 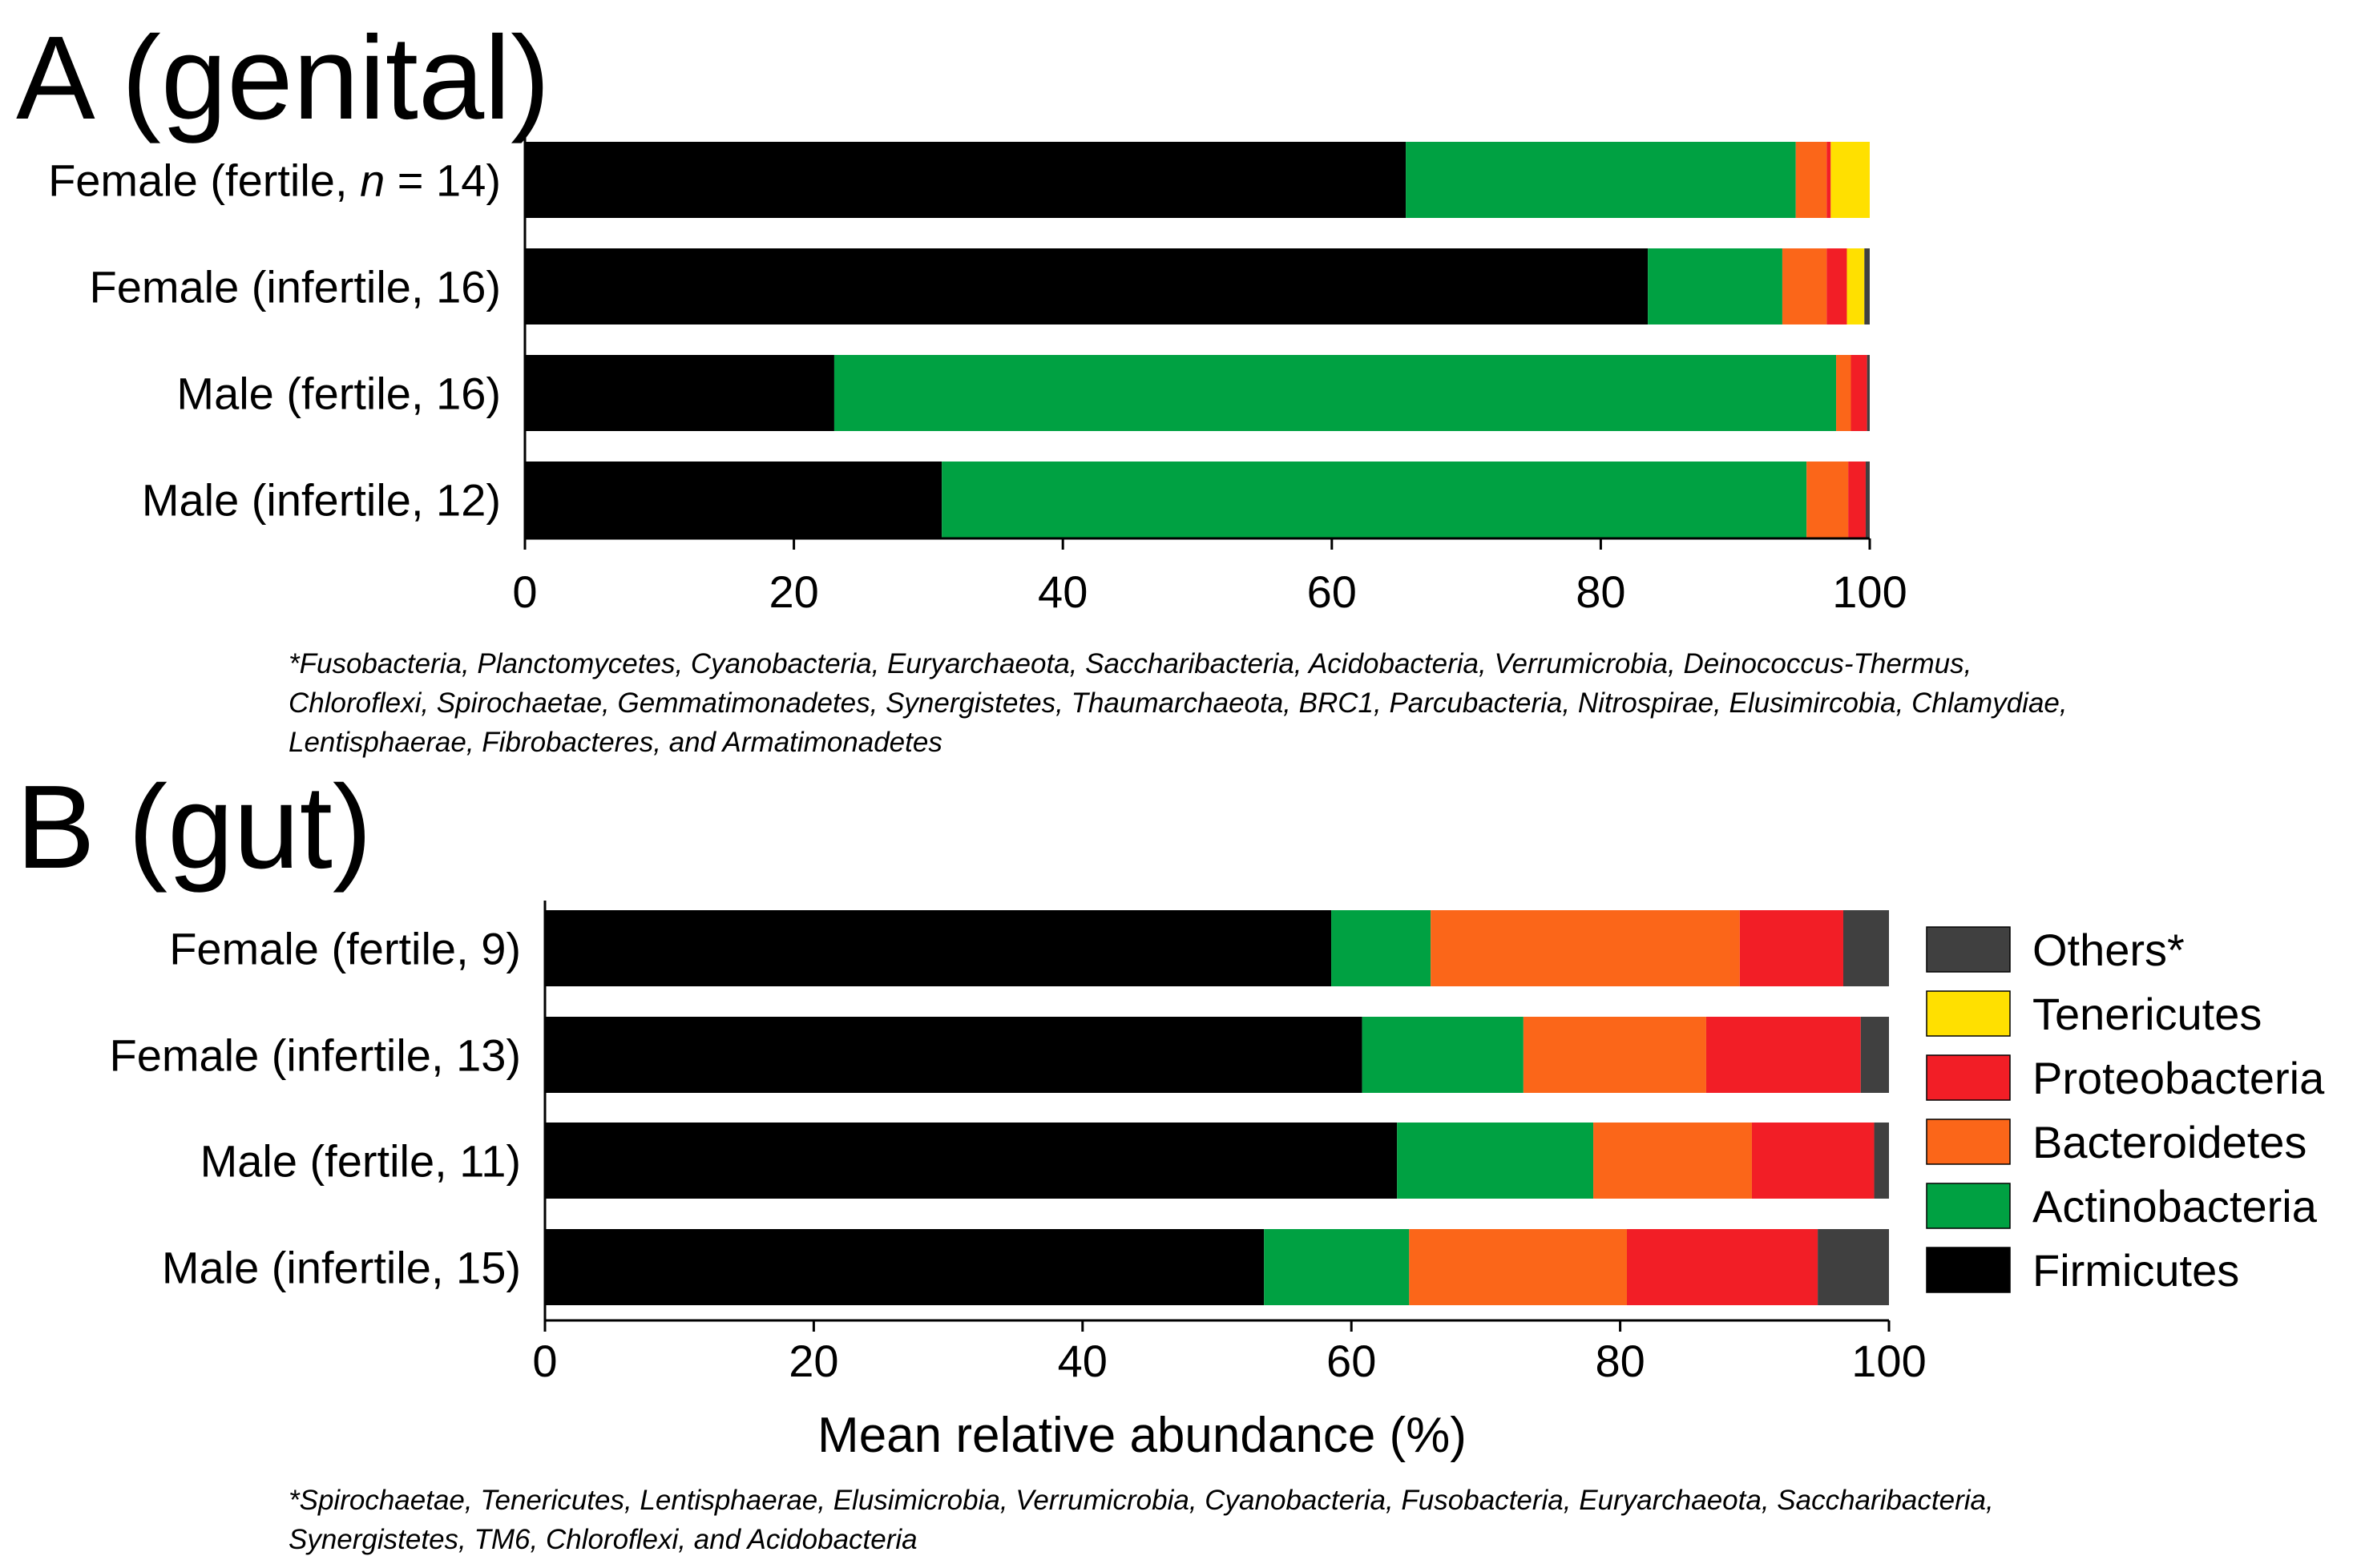 I want to click on legend-label-tenericutes: Tenericutes, so click(x=2147, y=1014).